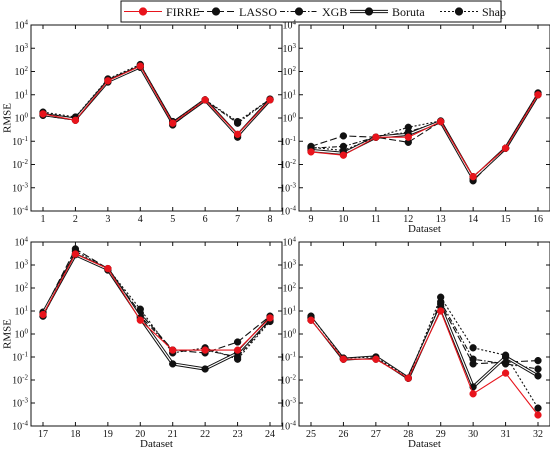  What do you see at coordinates (270, 434) in the screenshot?
I see `x-tick-label: 24` at bounding box center [270, 434].